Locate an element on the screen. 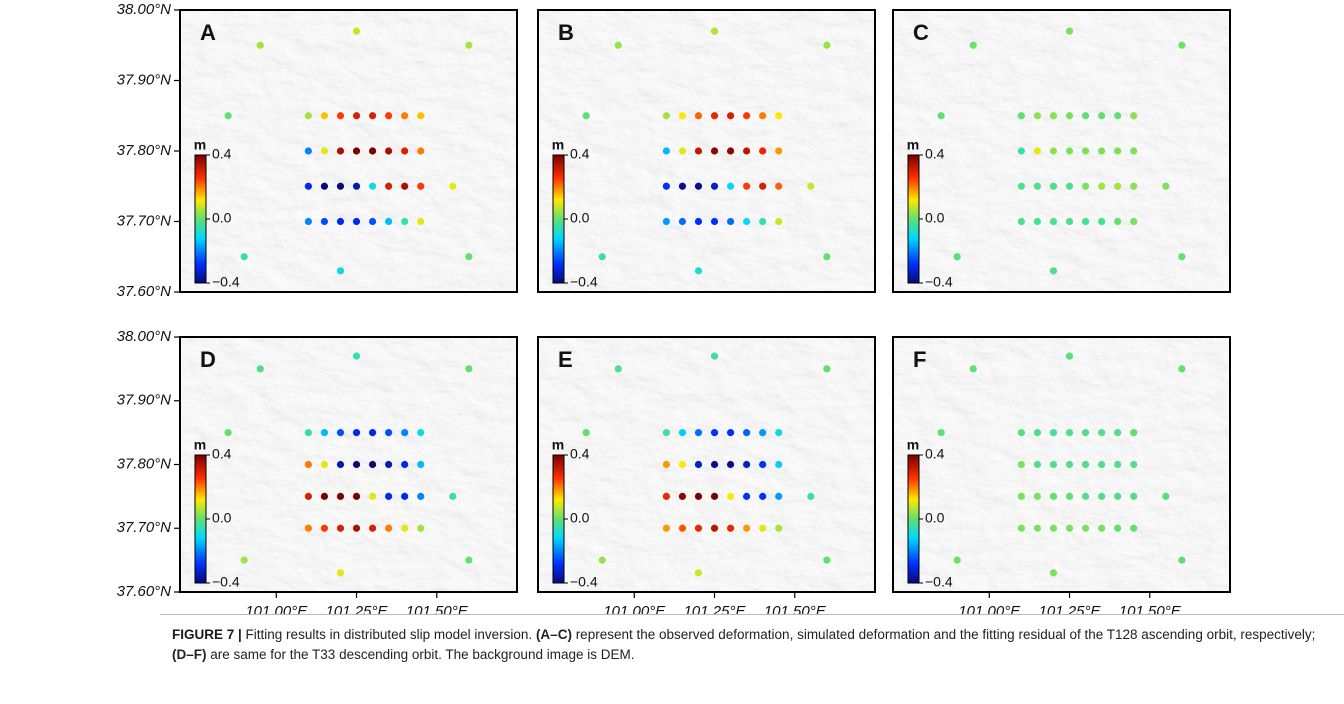 The height and width of the screenshot is (704, 1344). colorbar-tick-label: 0.0 is located at coordinates (935, 218).